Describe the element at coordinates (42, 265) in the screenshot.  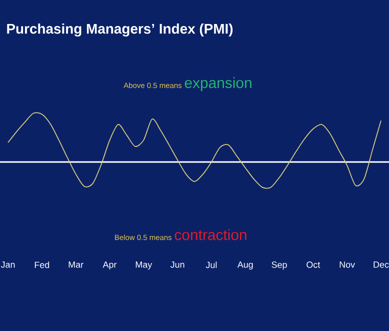
I see `x-tick-label: Fed` at that location.